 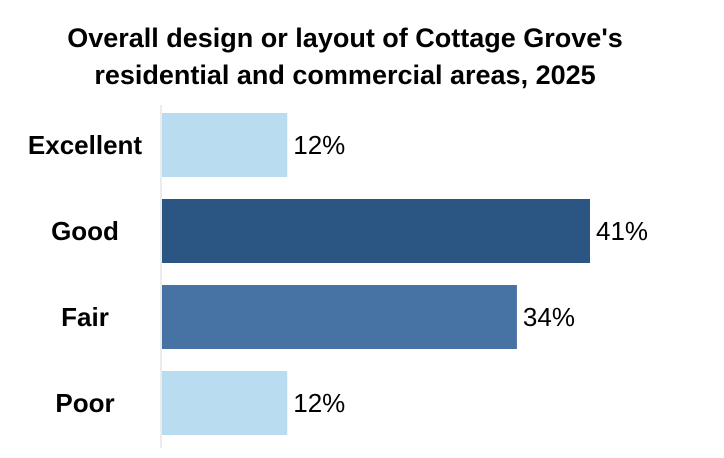 What do you see at coordinates (84, 403) in the screenshot?
I see `category-label-poor: Poor` at bounding box center [84, 403].